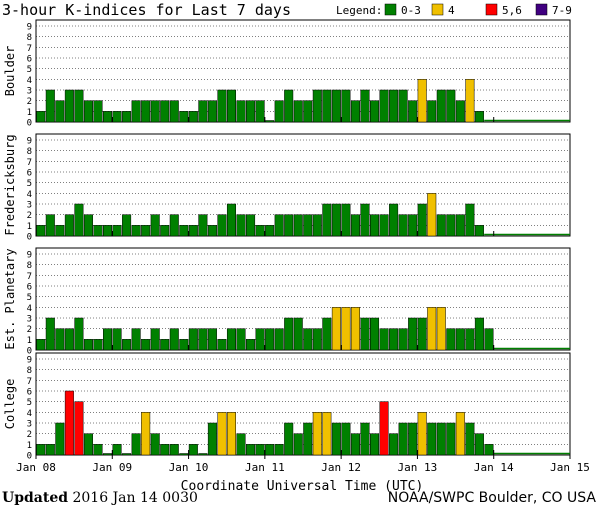 The width and height of the screenshot is (600, 510). Describe the element at coordinates (10, 404) in the screenshot. I see `series-label: College` at that location.